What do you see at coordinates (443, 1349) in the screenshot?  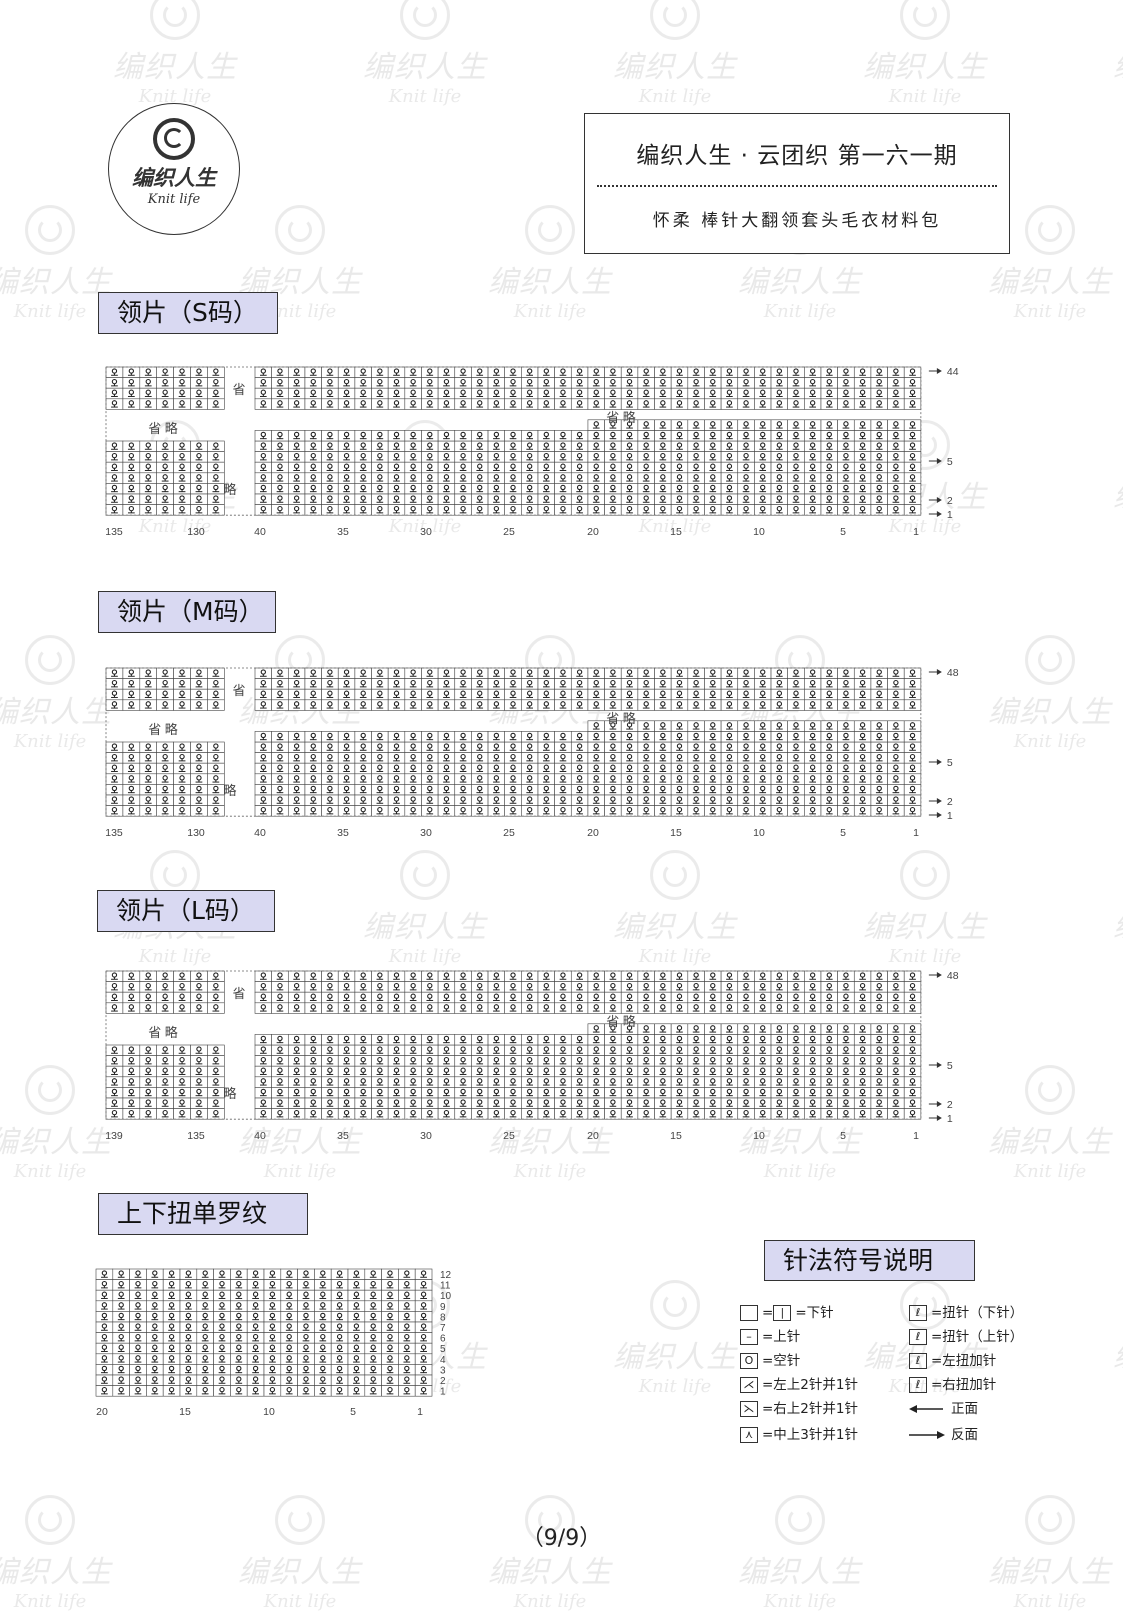 I see `rib-row-label: 5` at bounding box center [443, 1349].